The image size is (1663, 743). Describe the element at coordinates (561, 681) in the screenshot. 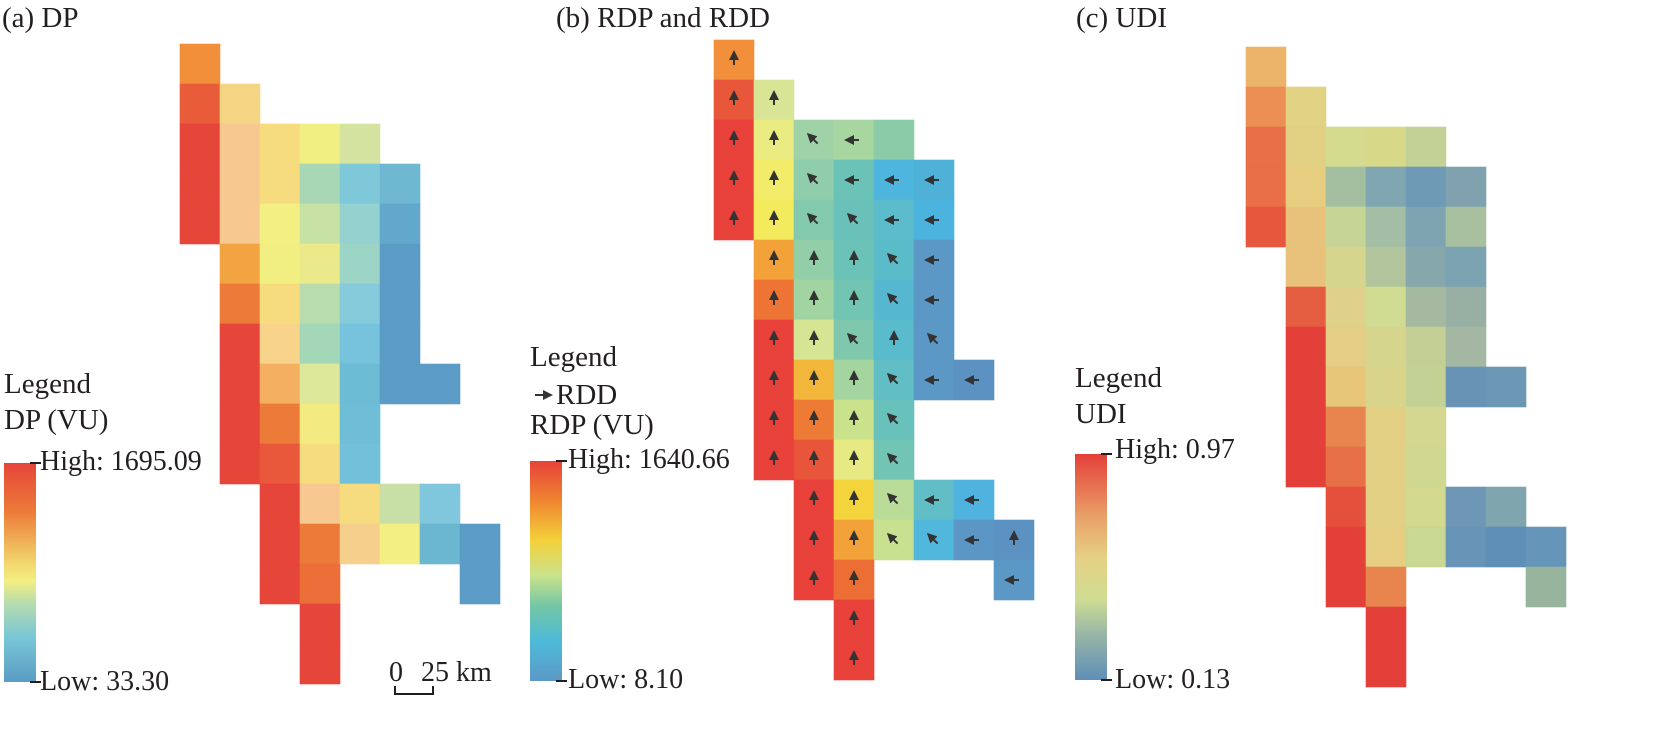

I see `ramp-tick-low-rdp` at that location.